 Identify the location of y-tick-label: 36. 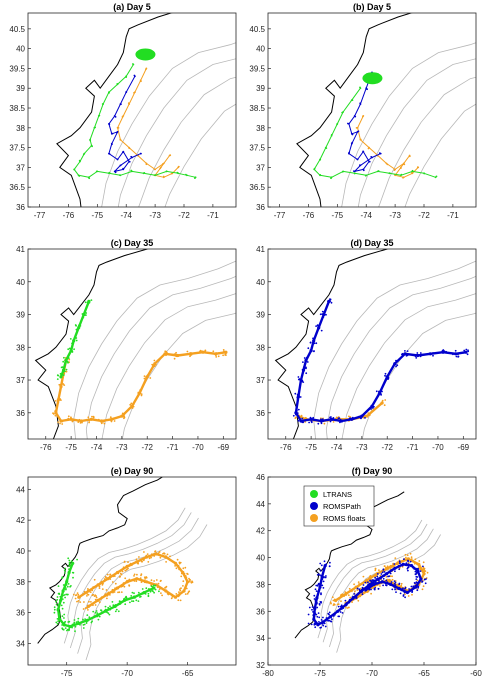
(20, 613).